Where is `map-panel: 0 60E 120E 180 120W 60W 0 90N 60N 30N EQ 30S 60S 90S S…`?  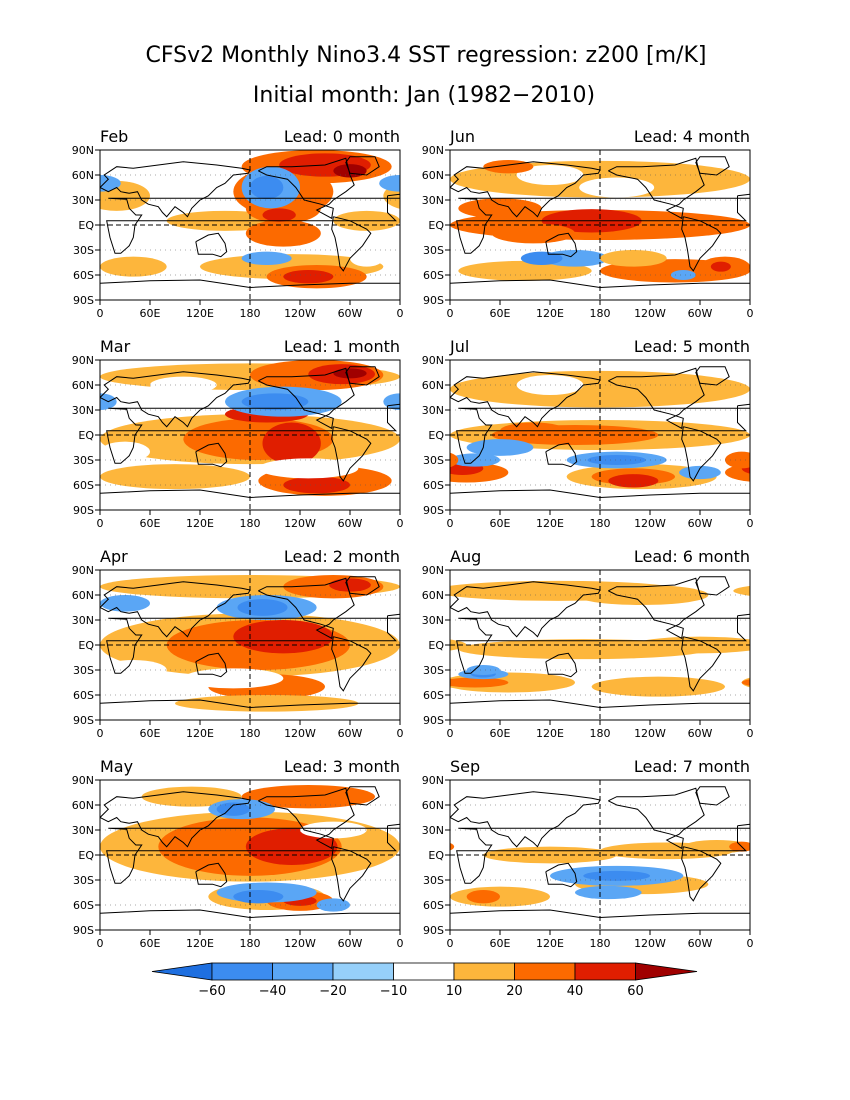 map-panel: 0 60E 120E 180 120W 60W 0 90N 60N 30N EQ 30S 60S 90S S… is located at coordinates (636, 853).